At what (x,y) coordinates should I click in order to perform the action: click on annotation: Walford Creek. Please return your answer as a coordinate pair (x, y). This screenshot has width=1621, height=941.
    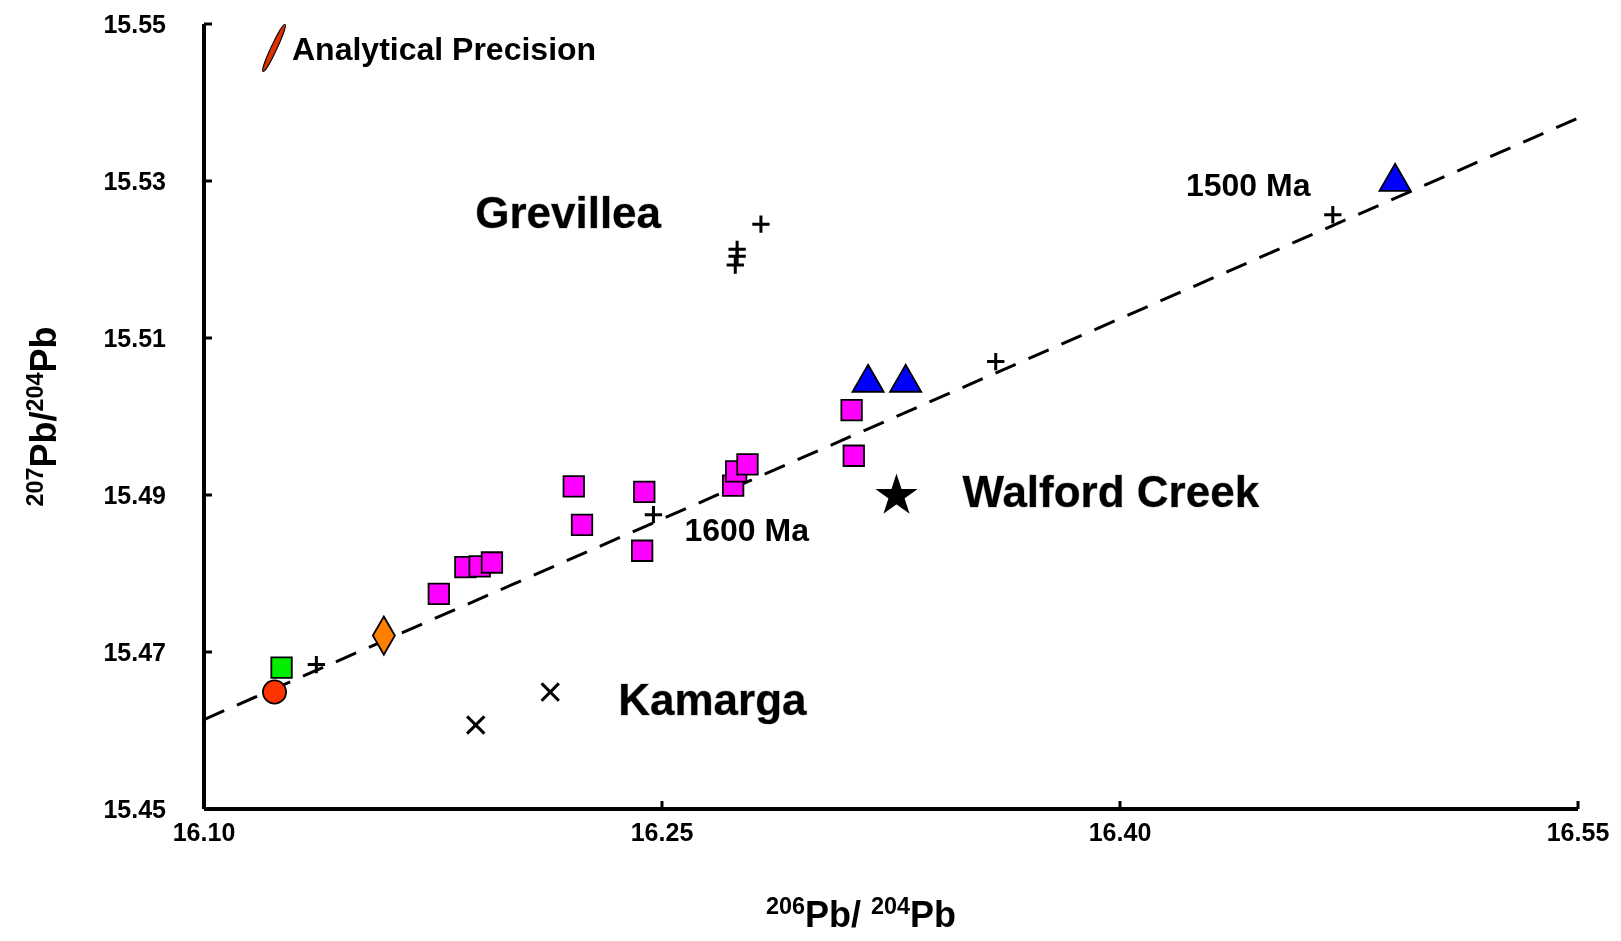
    Looking at the image, I should click on (1111, 491).